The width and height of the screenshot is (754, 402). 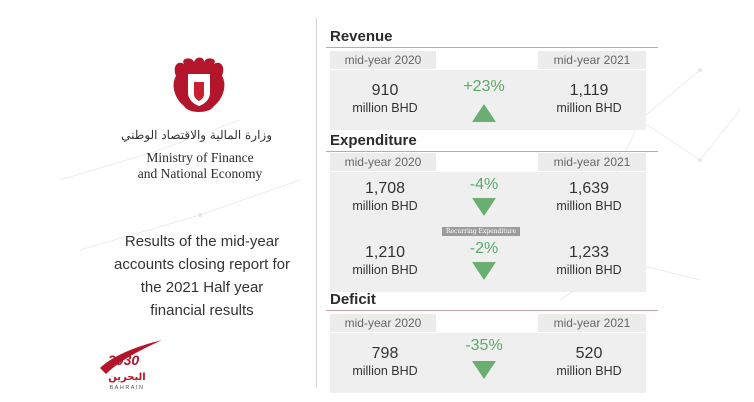 What do you see at coordinates (484, 113) in the screenshot?
I see `arrow-up-icon` at bounding box center [484, 113].